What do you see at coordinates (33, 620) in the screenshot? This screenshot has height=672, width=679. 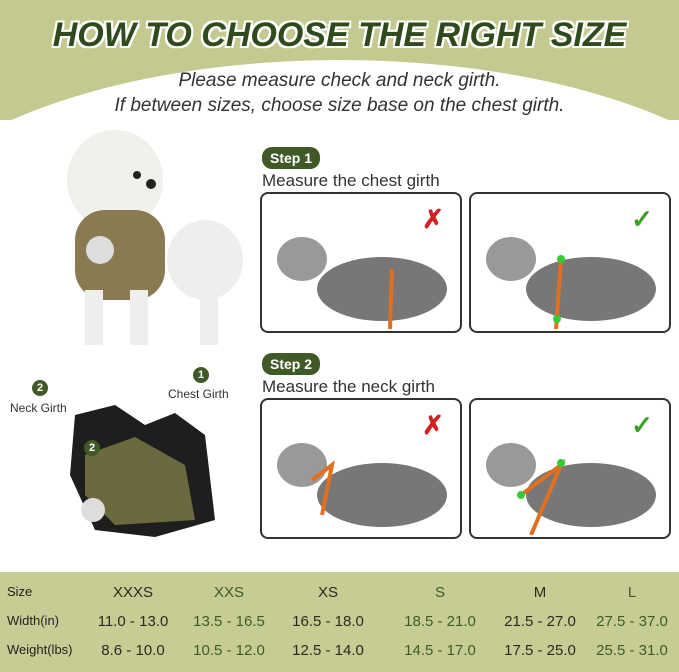 I see `row-header: Width(in)` at bounding box center [33, 620].